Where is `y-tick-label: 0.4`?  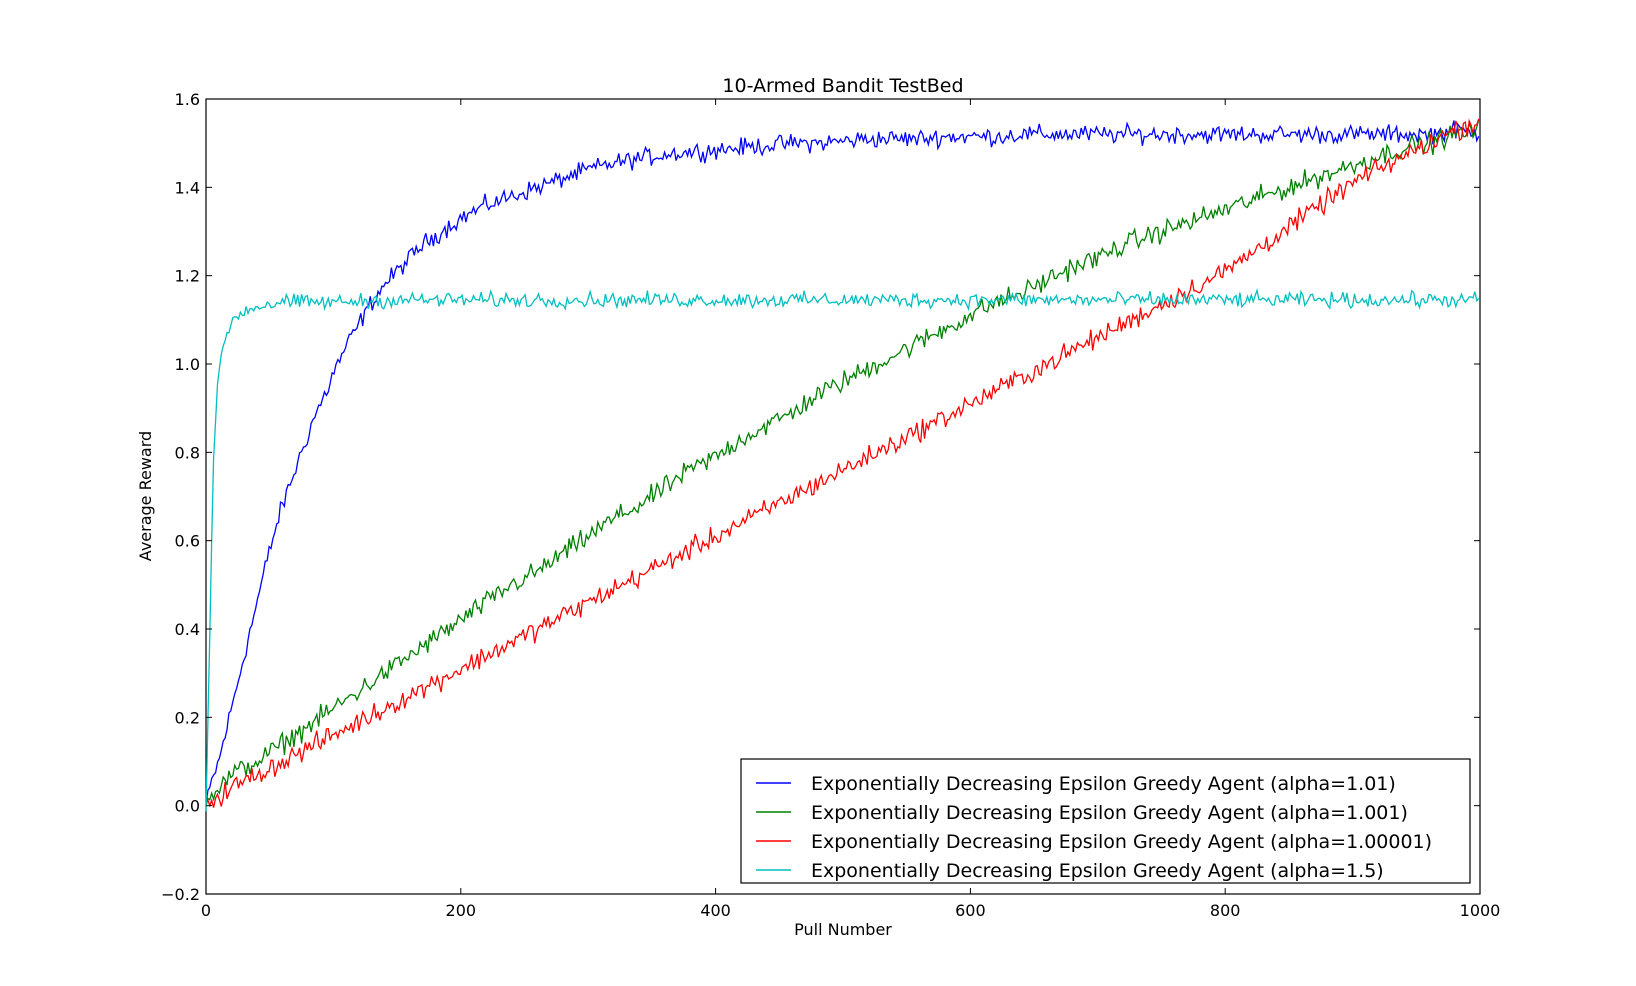 y-tick-label: 0.4 is located at coordinates (187, 629).